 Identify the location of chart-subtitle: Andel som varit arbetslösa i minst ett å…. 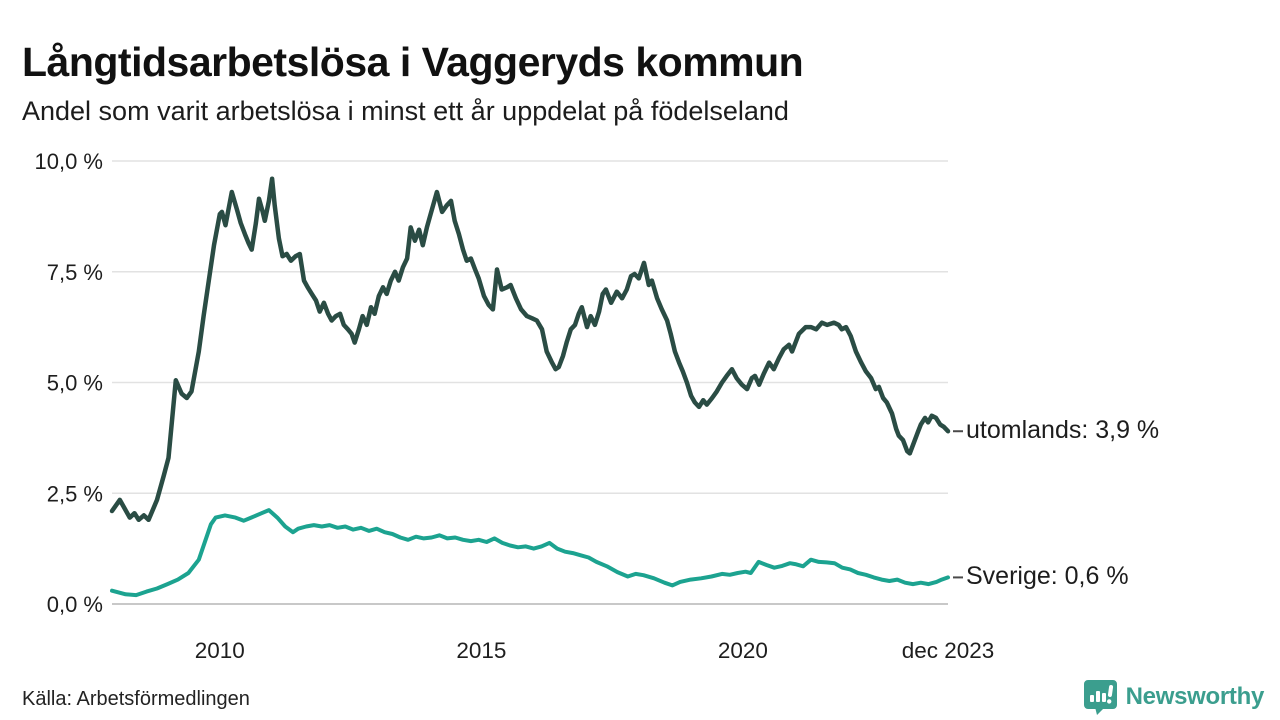
(405, 111).